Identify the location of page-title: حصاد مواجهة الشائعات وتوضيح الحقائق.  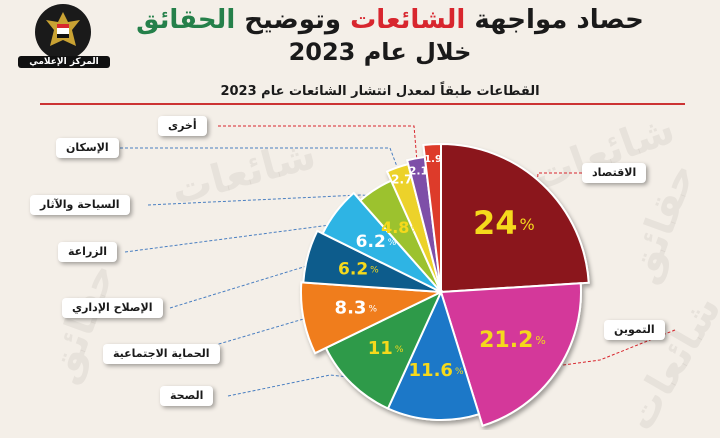
(390, 20).